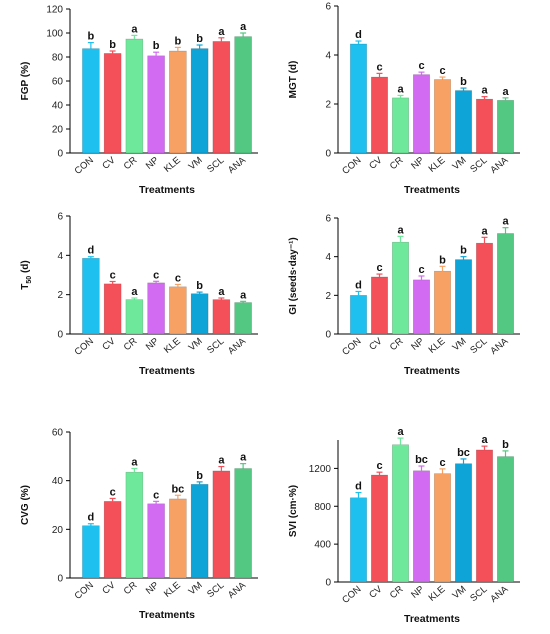  Describe the element at coordinates (322, 545) in the screenshot. I see `y-tick-label: 400` at that location.